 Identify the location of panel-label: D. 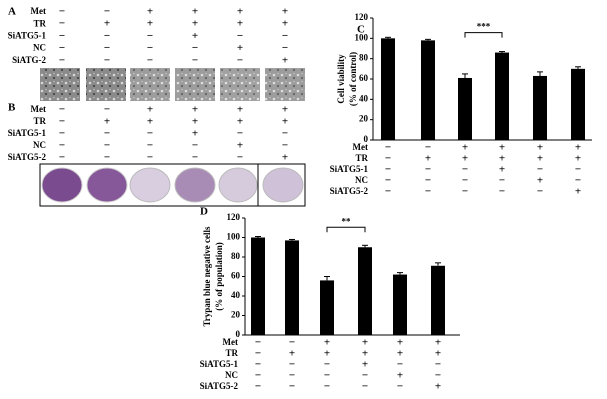
(204, 212).